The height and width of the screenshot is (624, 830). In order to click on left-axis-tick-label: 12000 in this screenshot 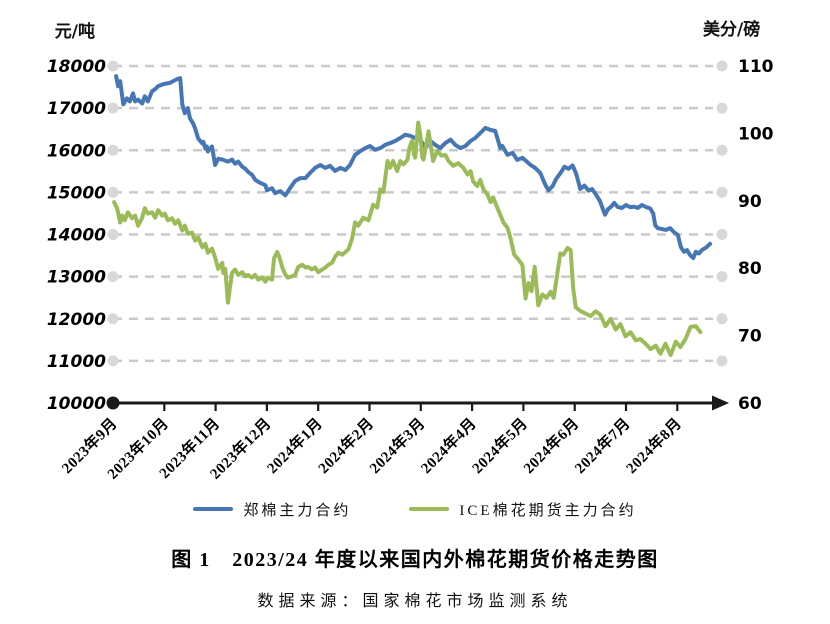, I will do `click(76, 320)`.